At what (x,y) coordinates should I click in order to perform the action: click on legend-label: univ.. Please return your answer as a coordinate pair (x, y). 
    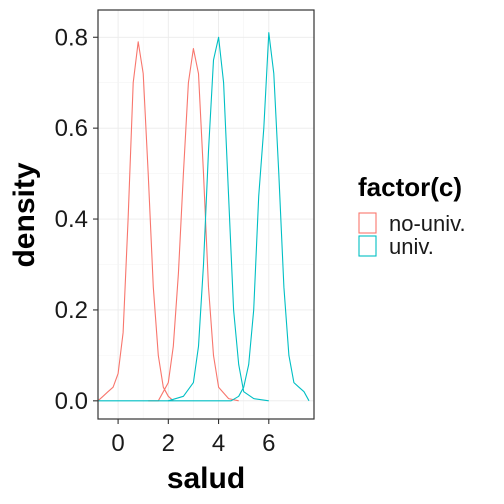
    Looking at the image, I should click on (411, 246).